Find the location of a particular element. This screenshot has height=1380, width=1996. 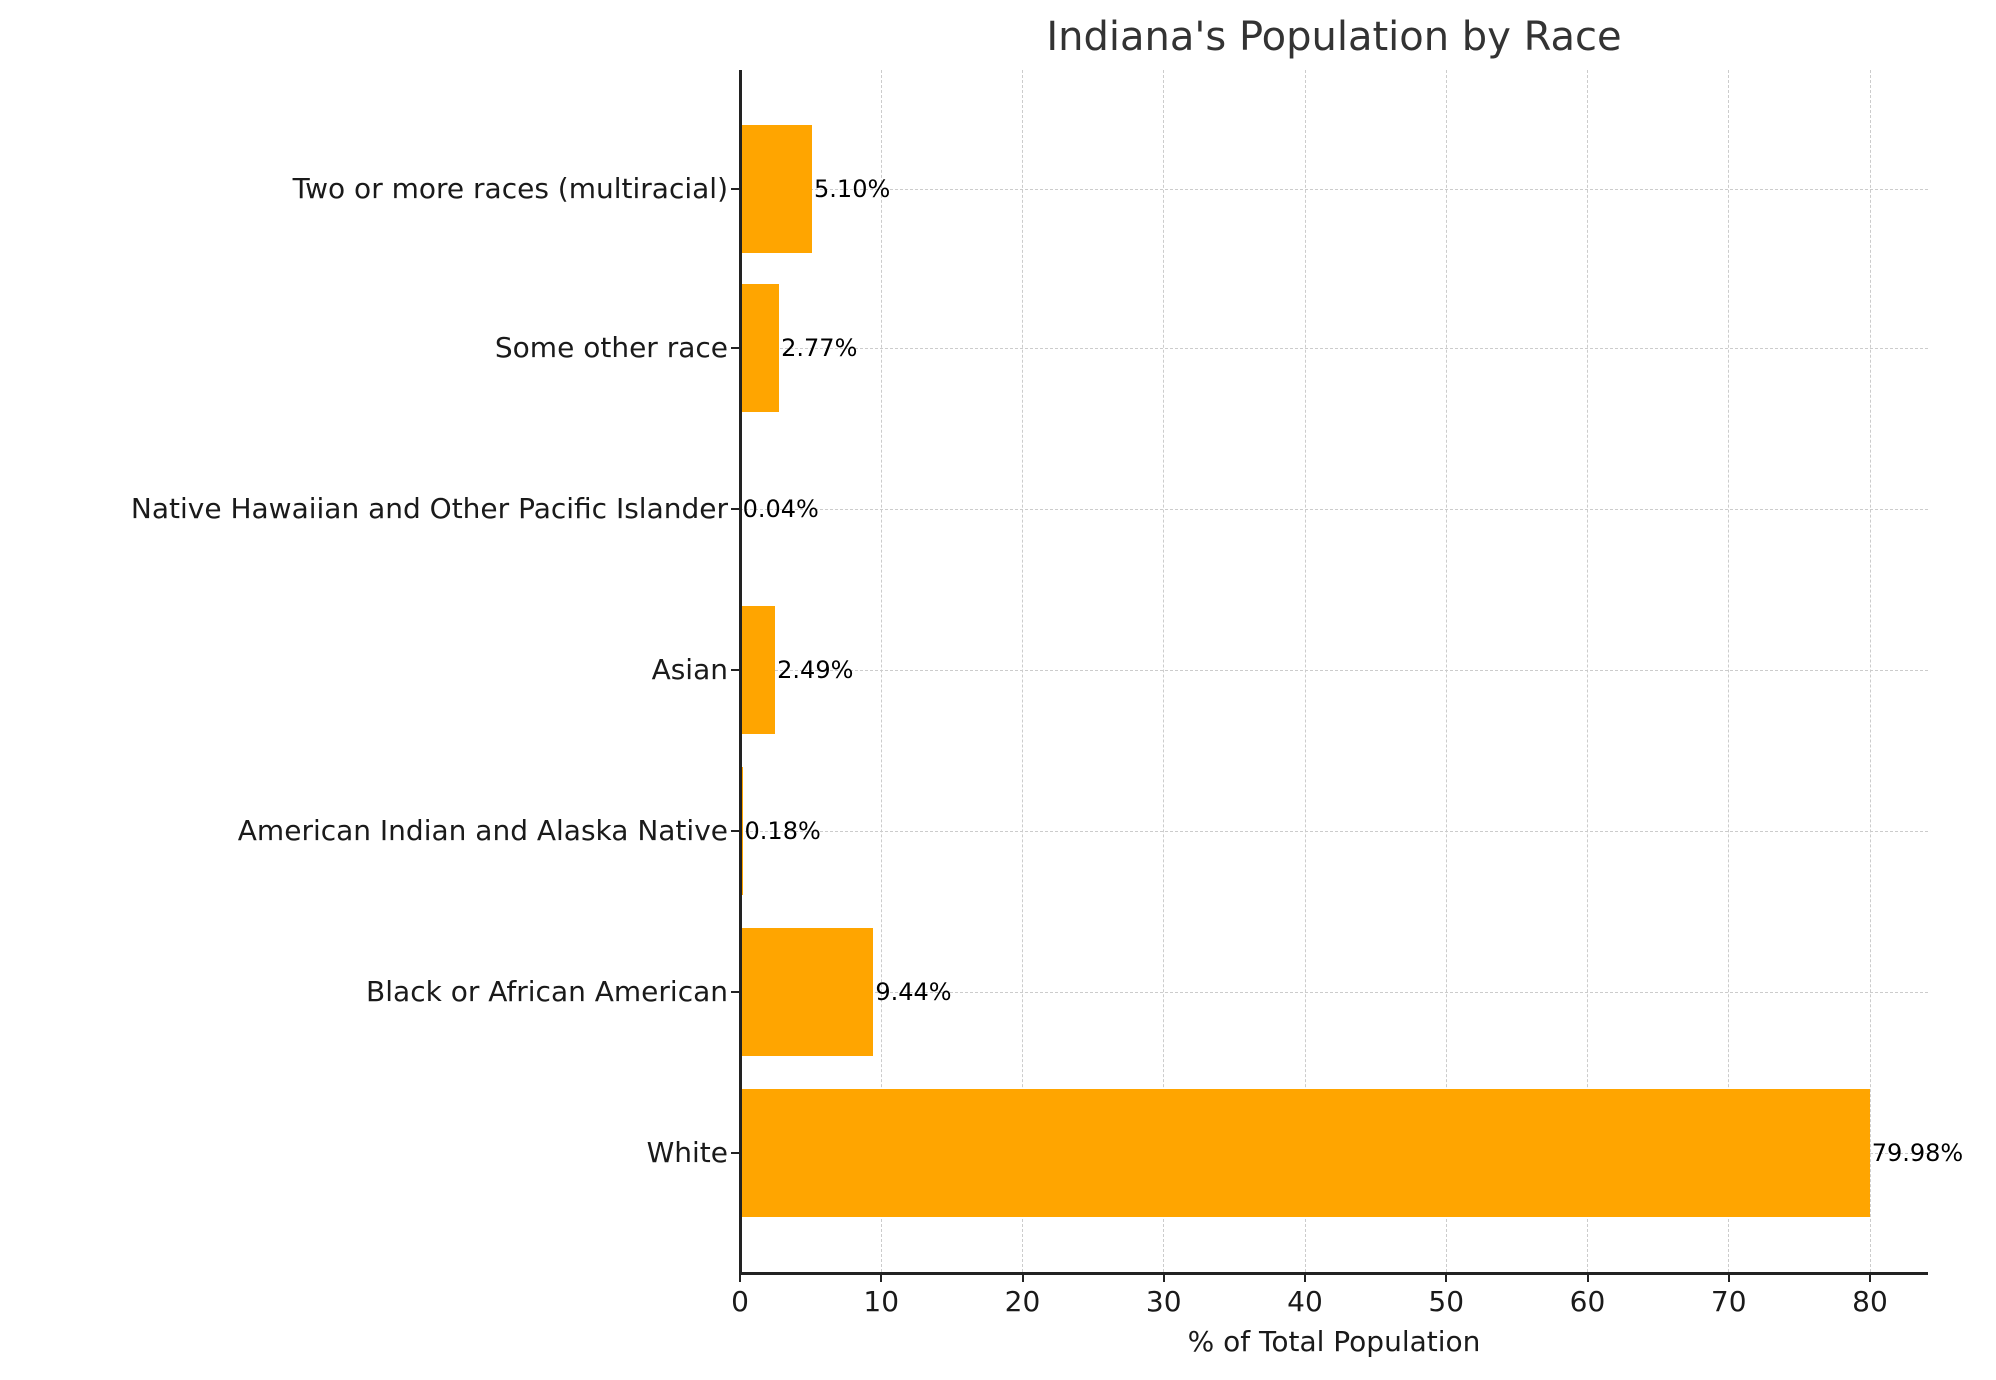

y-tick-label: Two or more races (multiracial) is located at coordinates (510, 188).